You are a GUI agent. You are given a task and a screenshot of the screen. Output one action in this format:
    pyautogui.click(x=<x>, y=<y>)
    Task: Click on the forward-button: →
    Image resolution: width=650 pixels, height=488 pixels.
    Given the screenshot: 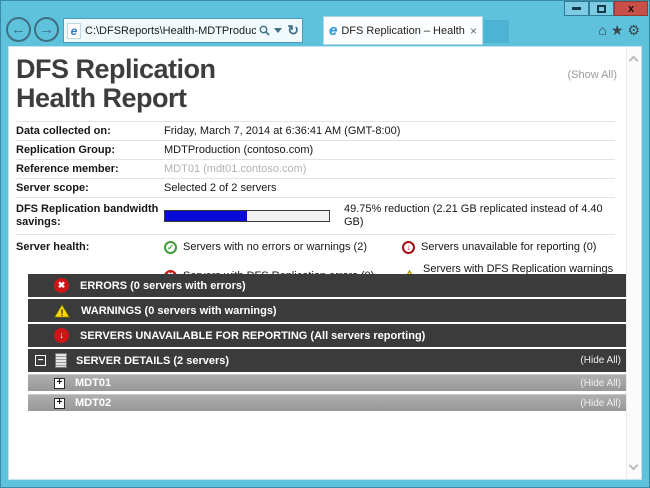 What is the action you would take?
    pyautogui.click(x=46, y=29)
    